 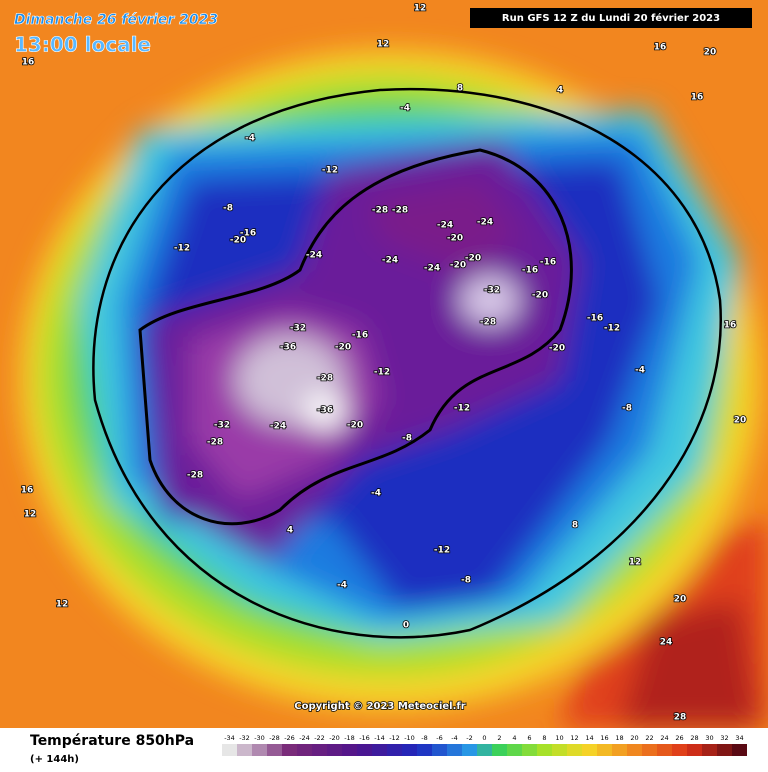 What do you see at coordinates (244, 738) in the screenshot?
I see `scale-label: -32` at bounding box center [244, 738].